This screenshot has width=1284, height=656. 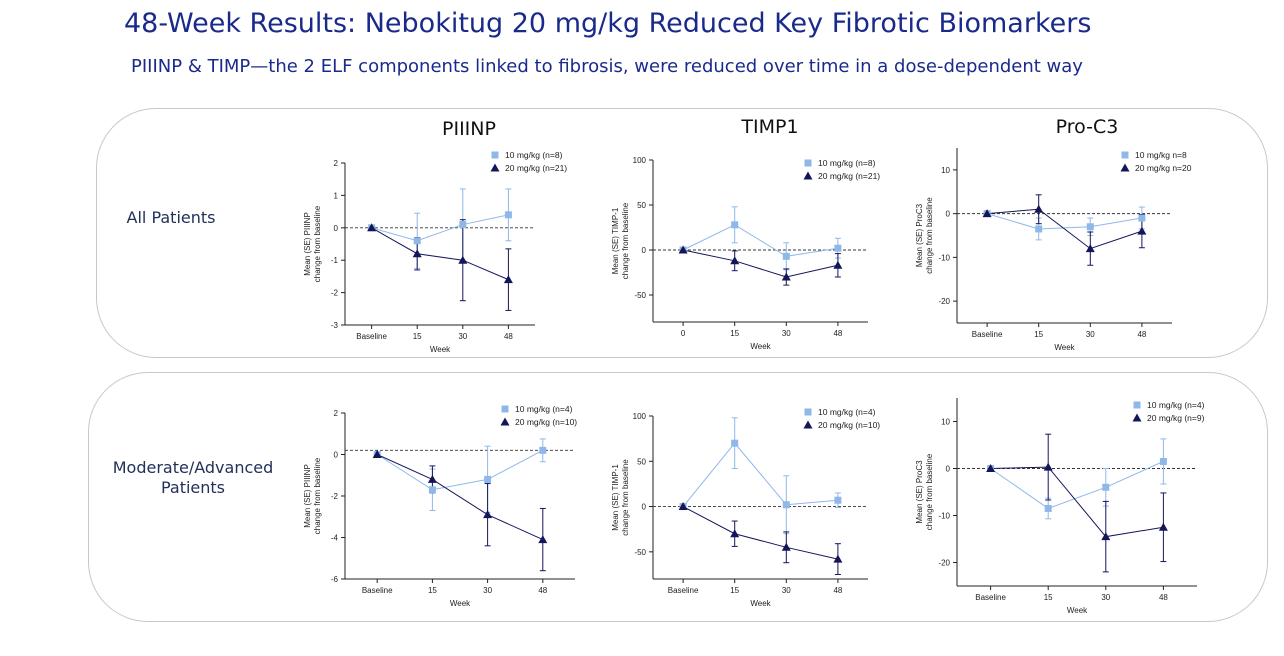 I want to click on legend-label: 10 mg/kg n=8, so click(x=1161, y=155).